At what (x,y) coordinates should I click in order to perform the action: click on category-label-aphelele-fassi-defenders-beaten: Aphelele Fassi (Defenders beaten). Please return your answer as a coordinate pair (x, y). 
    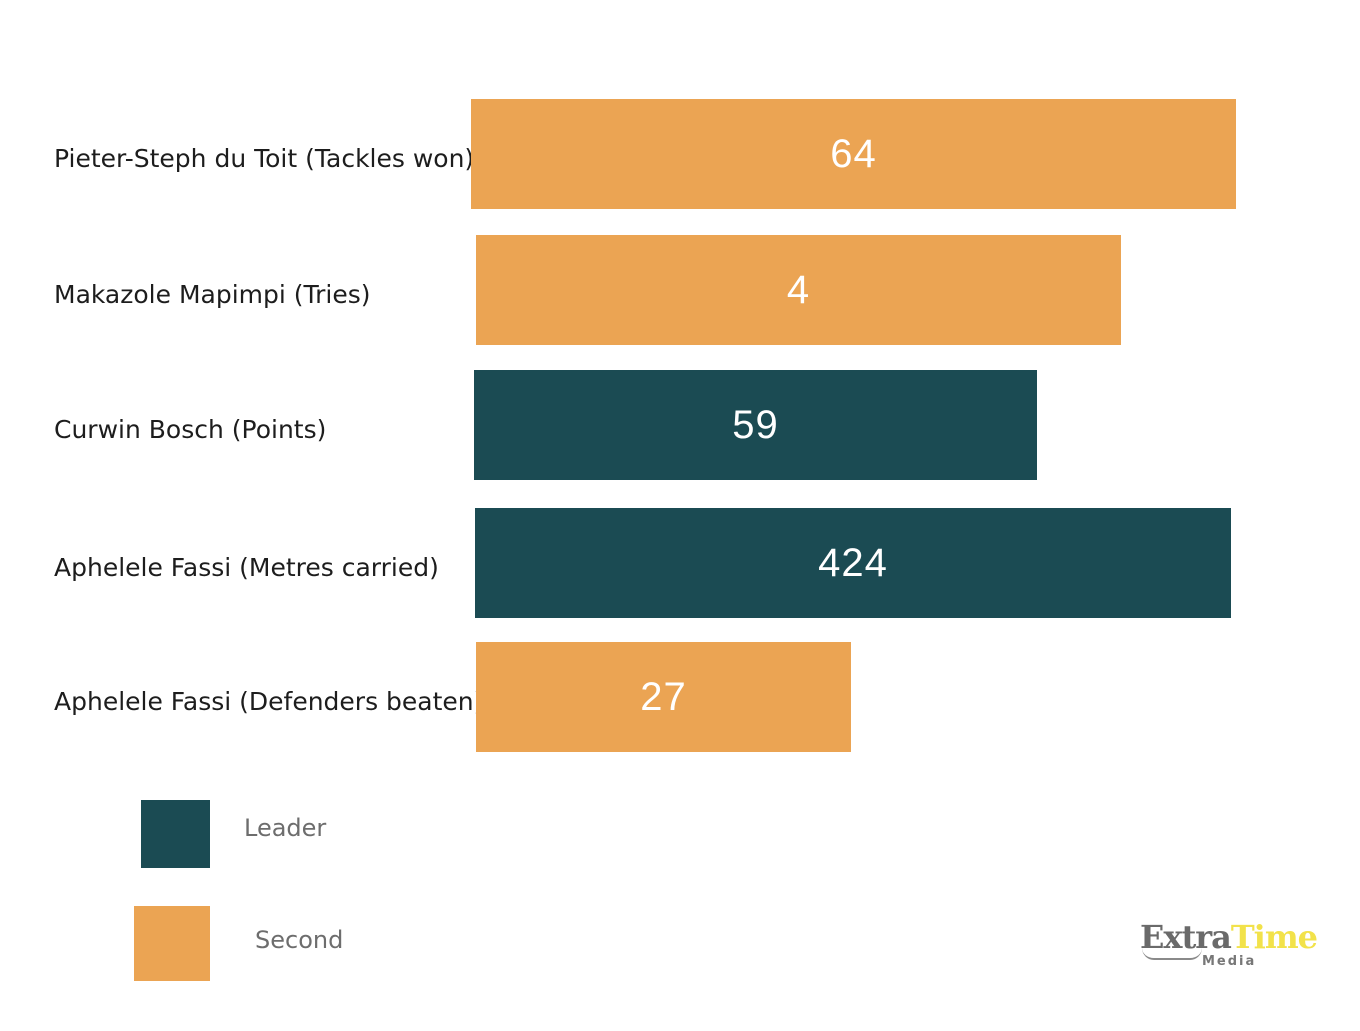
    Looking at the image, I should click on (269, 701).